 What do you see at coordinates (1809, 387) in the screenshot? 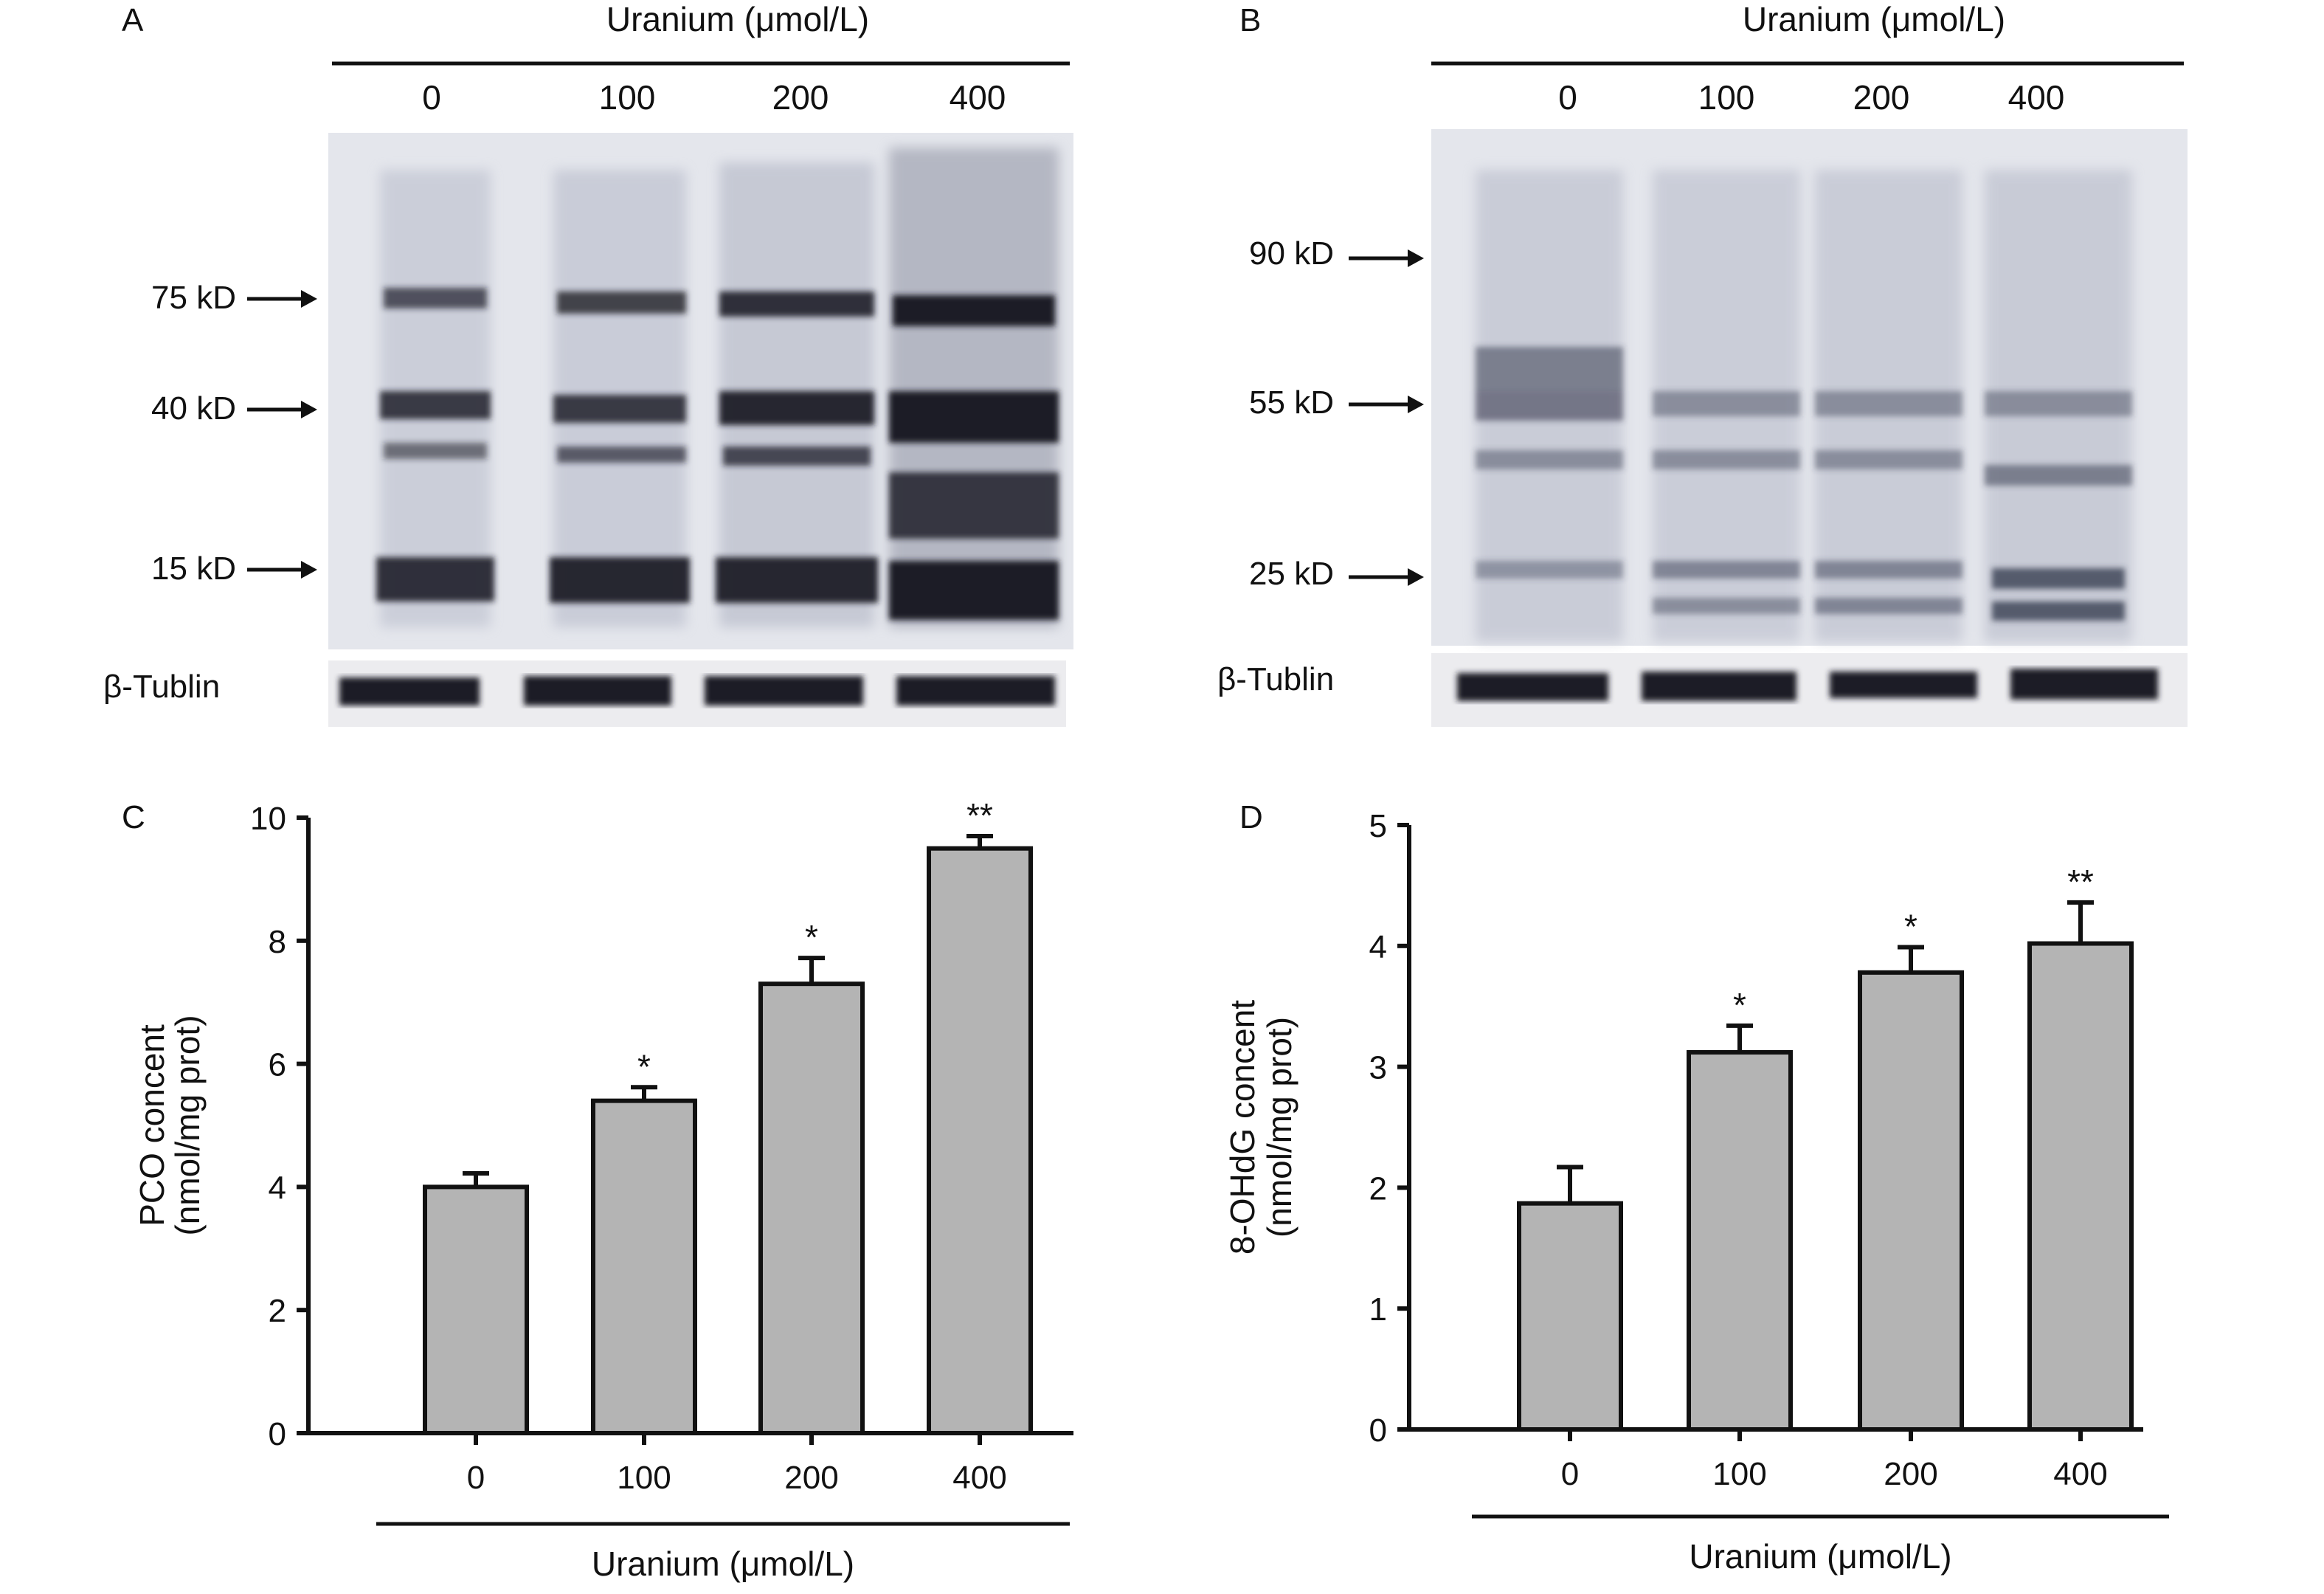
I see `panel-b-blot` at bounding box center [1809, 387].